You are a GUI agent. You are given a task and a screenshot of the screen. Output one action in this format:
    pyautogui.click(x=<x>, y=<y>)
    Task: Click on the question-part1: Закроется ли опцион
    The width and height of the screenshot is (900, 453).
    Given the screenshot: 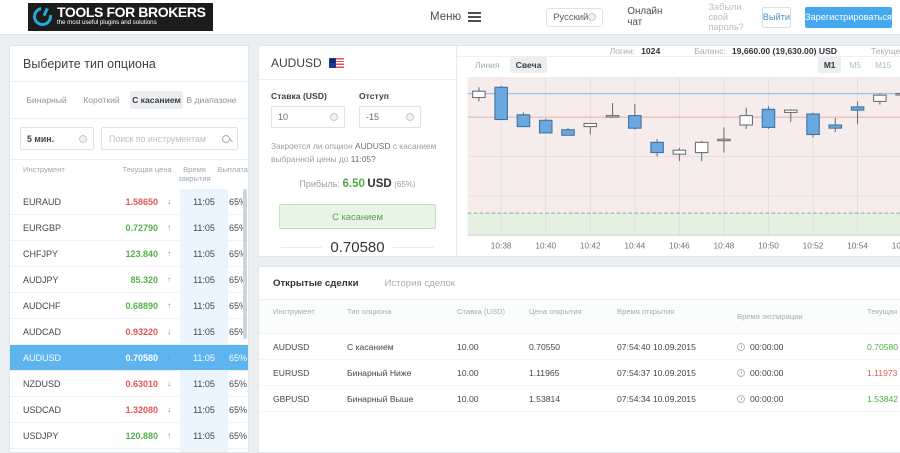 What is the action you would take?
    pyautogui.click(x=312, y=146)
    